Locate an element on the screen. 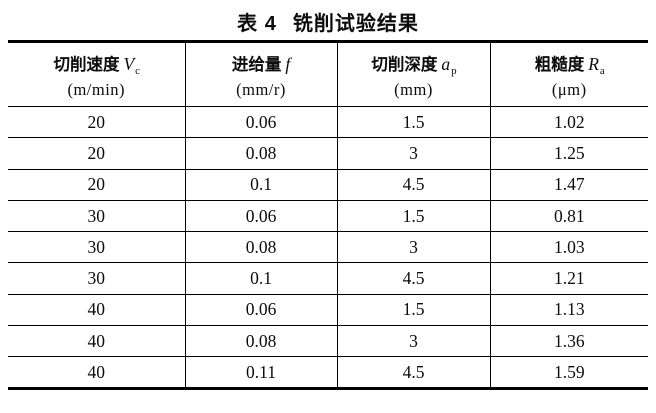 The height and width of the screenshot is (413, 656). column-header-feed-rate: 进给量 f (mm/r) is located at coordinates (261, 74).